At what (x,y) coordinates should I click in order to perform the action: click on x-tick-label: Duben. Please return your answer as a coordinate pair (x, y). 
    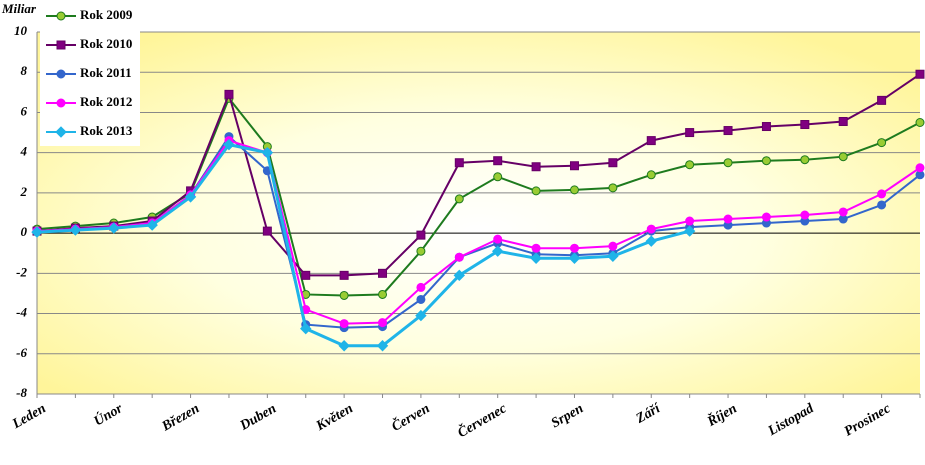
    Looking at the image, I should click on (258, 417).